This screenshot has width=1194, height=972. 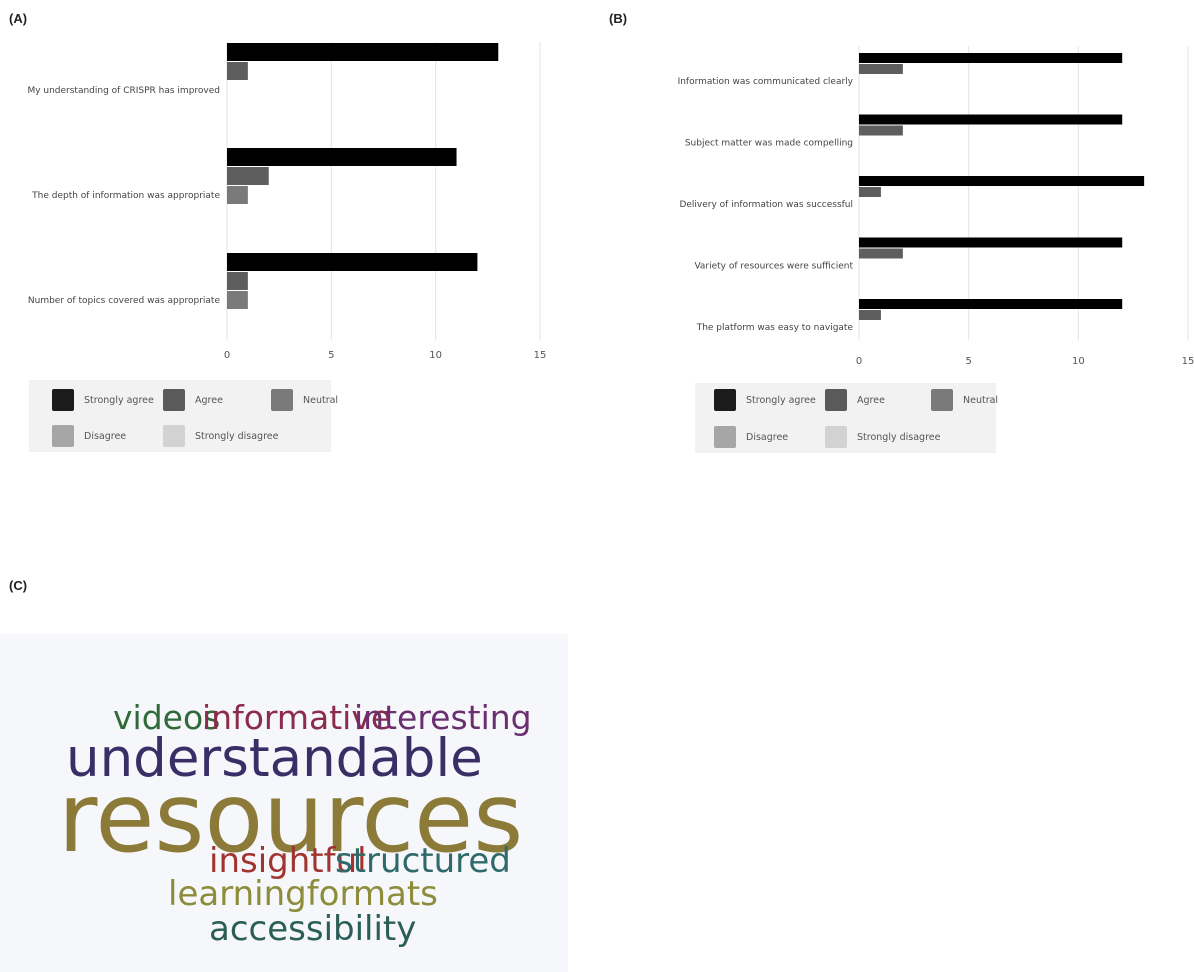 What do you see at coordinates (124, 301) in the screenshot?
I see `category-label: Number of topics covered was appropriate` at bounding box center [124, 301].